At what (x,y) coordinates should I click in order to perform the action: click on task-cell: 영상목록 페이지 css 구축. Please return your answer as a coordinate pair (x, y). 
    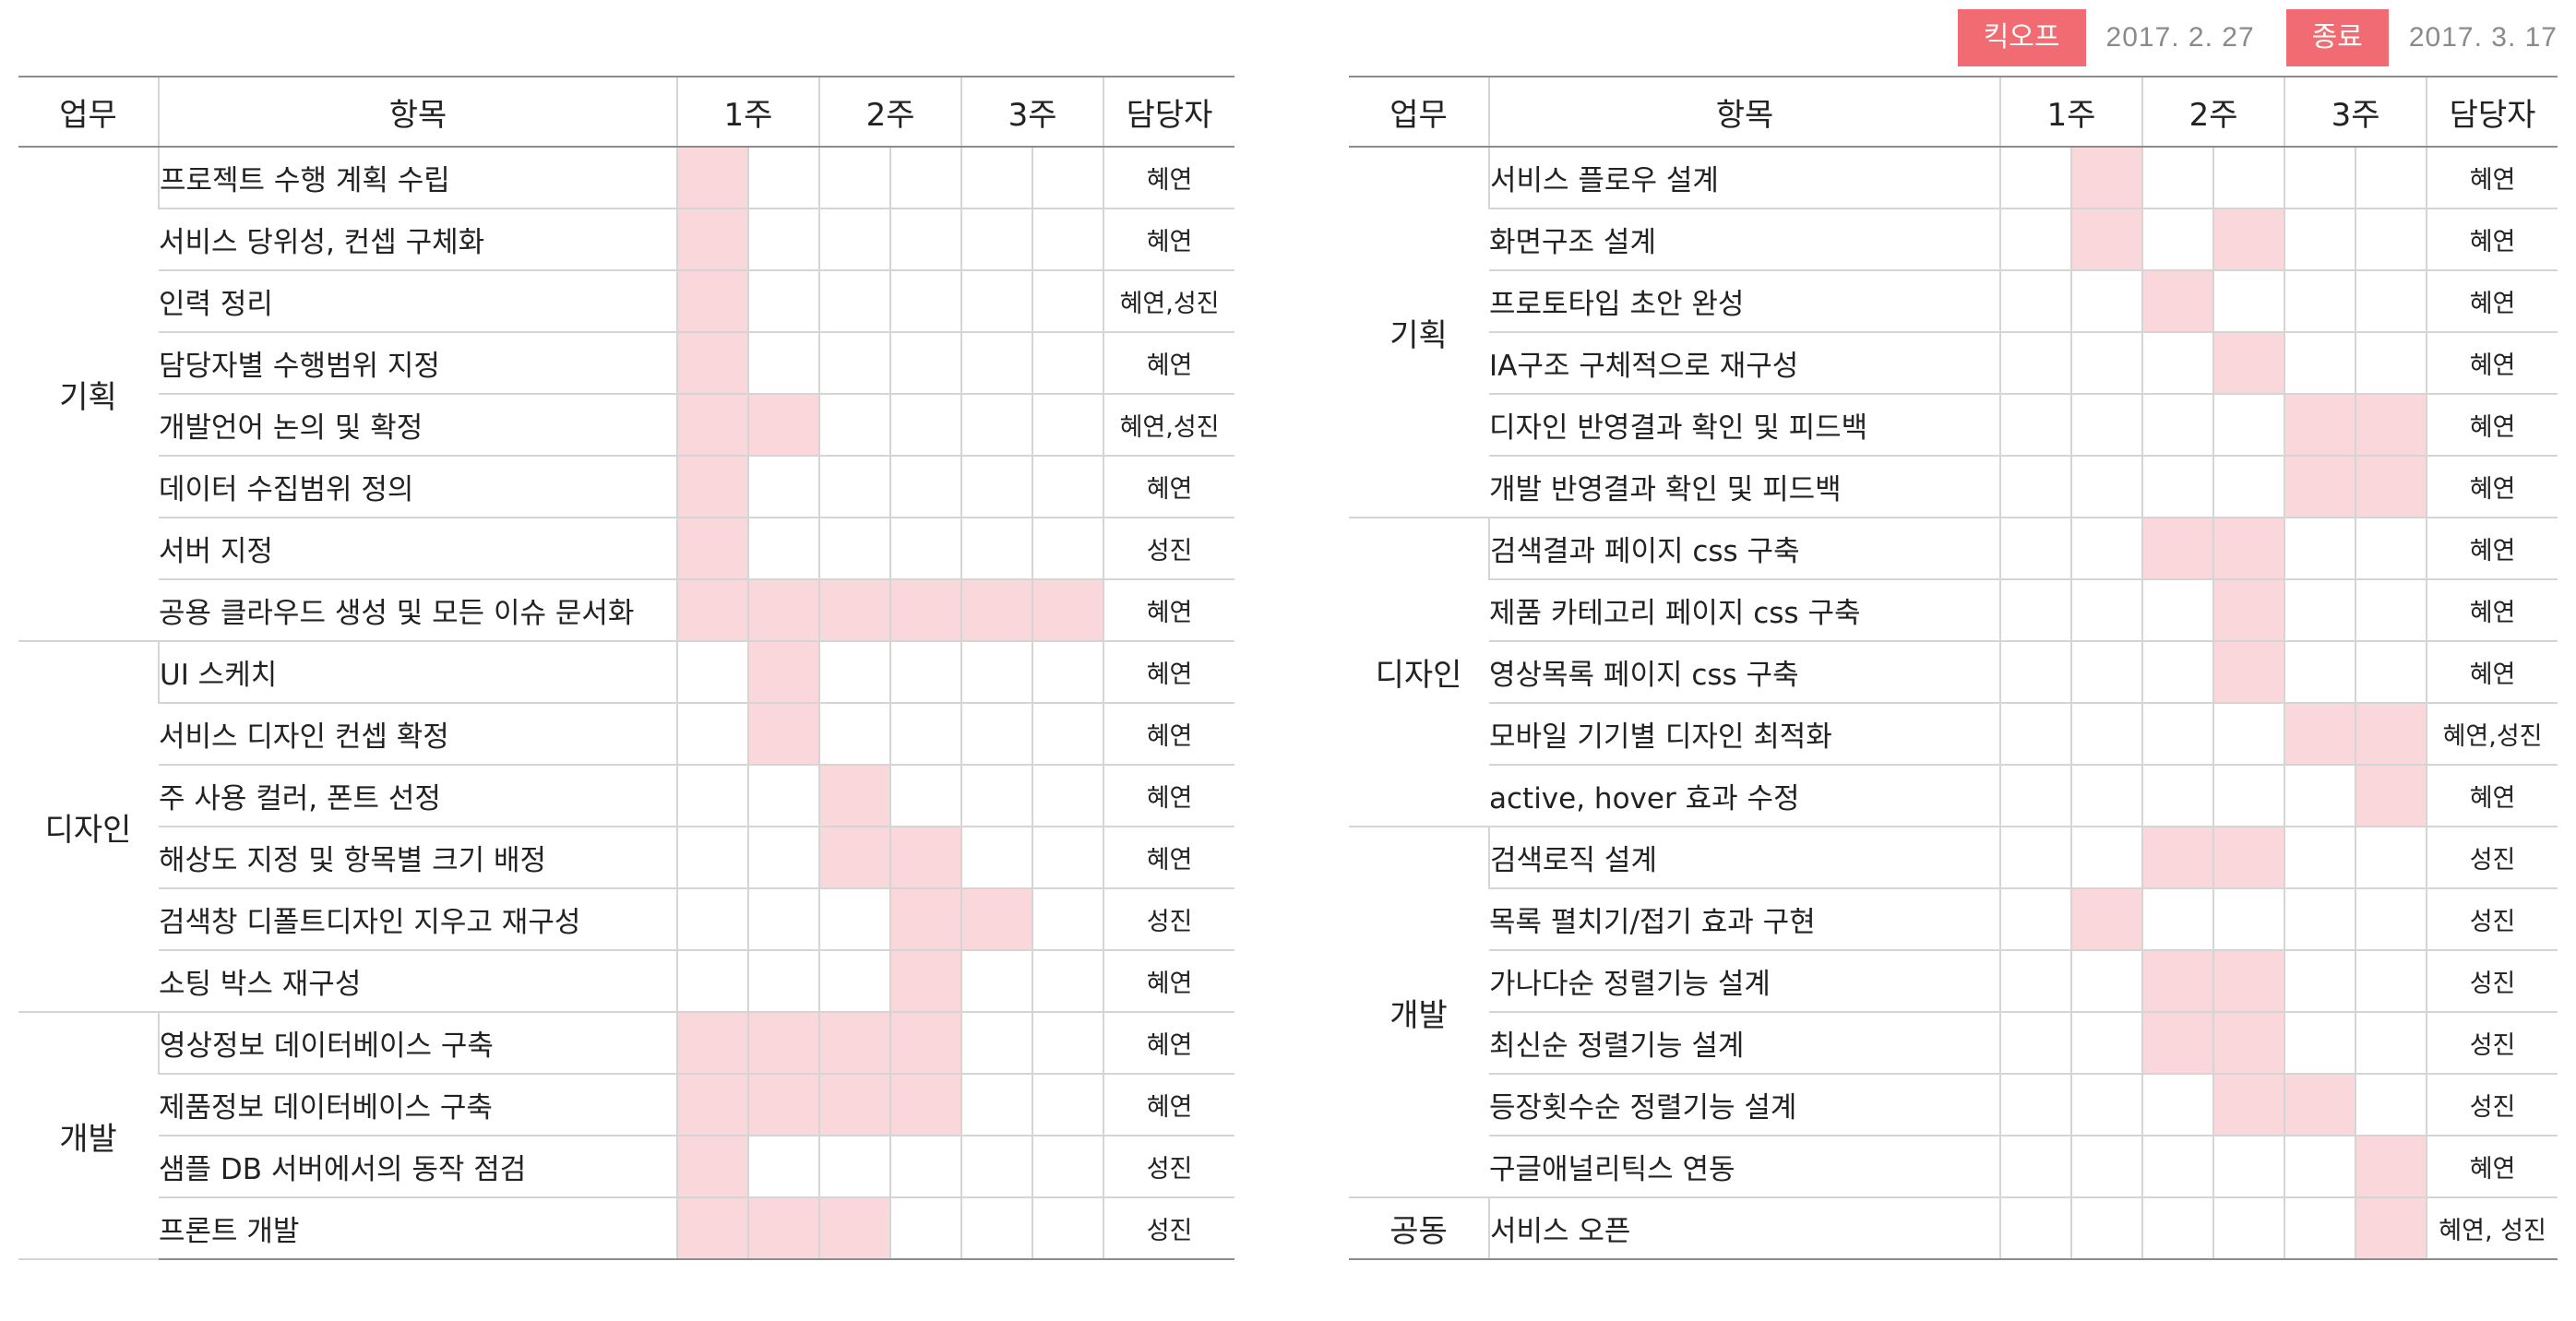
    Looking at the image, I should click on (1744, 672).